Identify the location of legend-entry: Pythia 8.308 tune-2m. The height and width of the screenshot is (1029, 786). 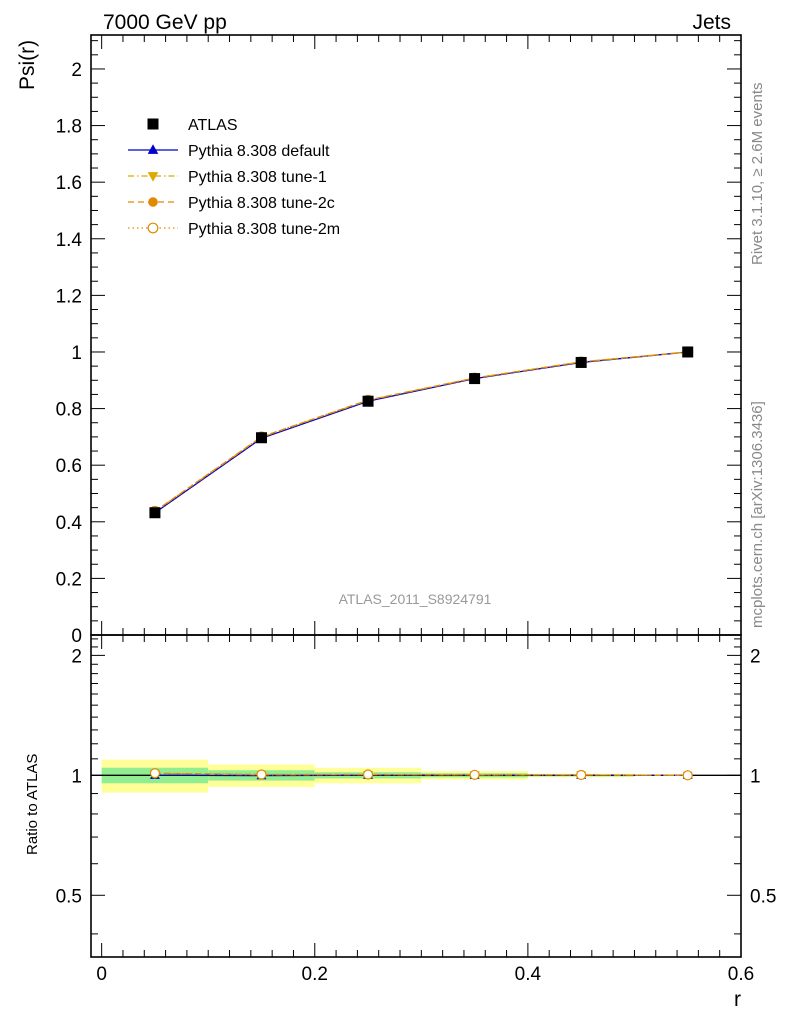
(234, 229).